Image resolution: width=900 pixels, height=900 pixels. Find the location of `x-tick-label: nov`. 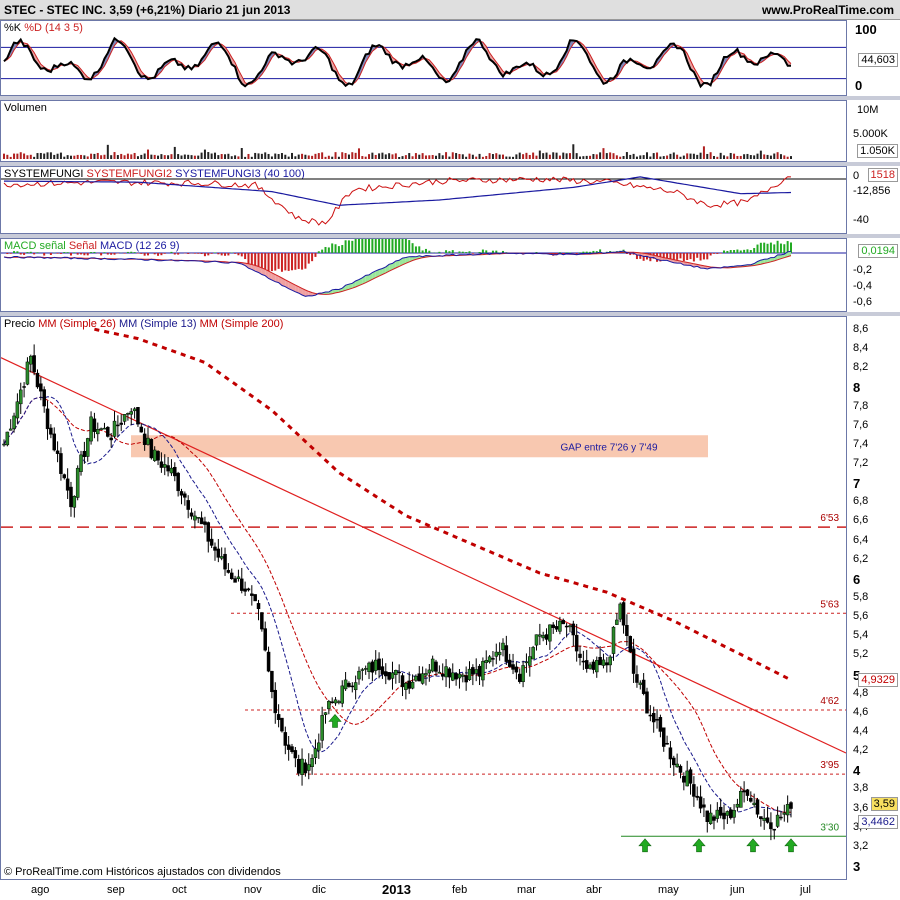

x-tick-label: nov is located at coordinates (253, 890).